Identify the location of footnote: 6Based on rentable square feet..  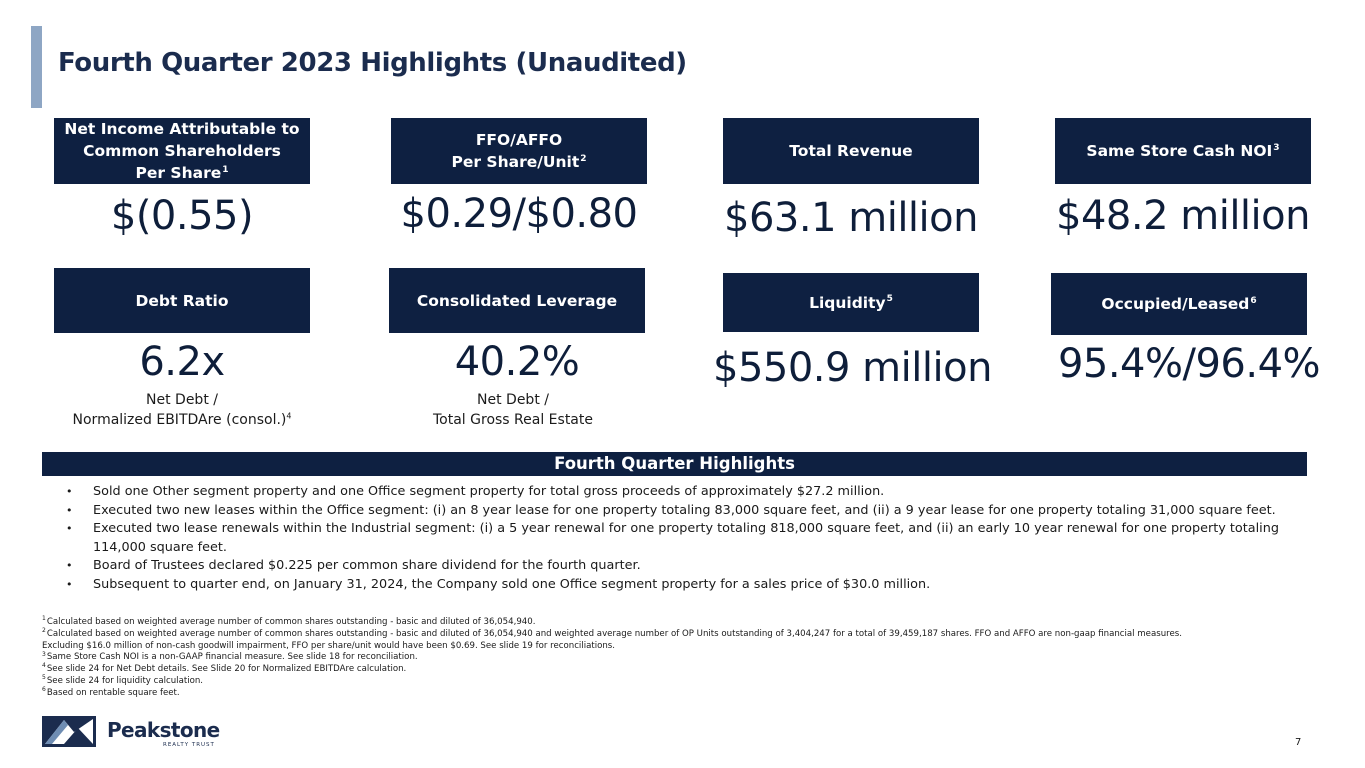
(111, 691).